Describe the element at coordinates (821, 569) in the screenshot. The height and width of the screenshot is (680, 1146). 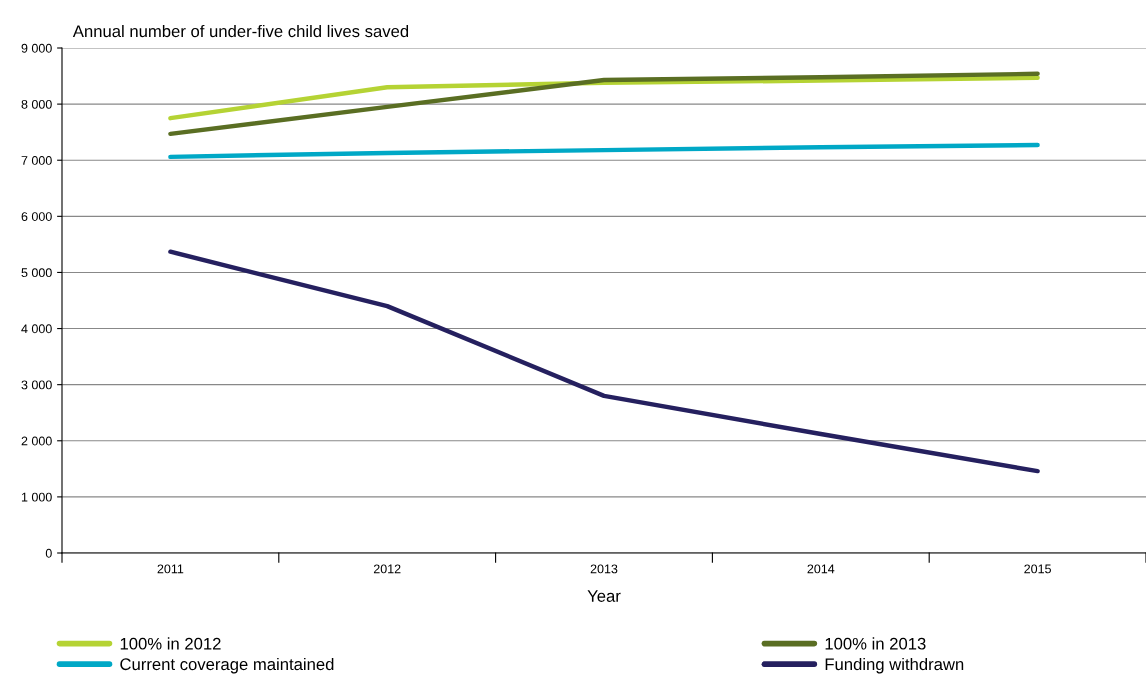
I see `x-tick-label: 2014` at that location.